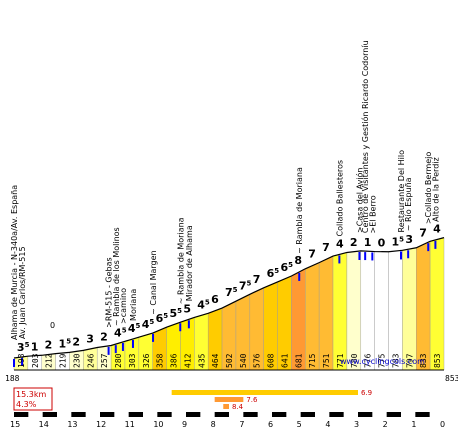 This screenshot has height=429, width=458. What do you see at coordinates (187, 308) in the screenshot?
I see `grade-label: 5` at bounding box center [187, 308].